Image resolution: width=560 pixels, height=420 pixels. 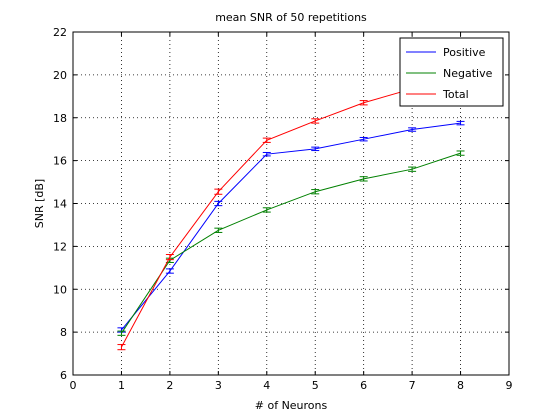 I want to click on chart-title: mean SNR of 50 repetitions, so click(x=291, y=17).